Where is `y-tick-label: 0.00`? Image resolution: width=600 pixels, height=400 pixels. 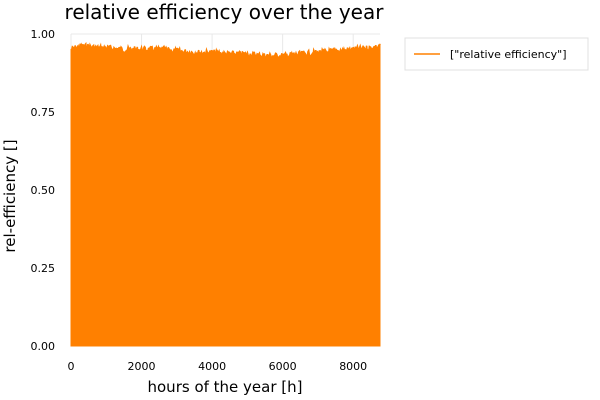 y-tick-label: 0.00 is located at coordinates (43, 346).